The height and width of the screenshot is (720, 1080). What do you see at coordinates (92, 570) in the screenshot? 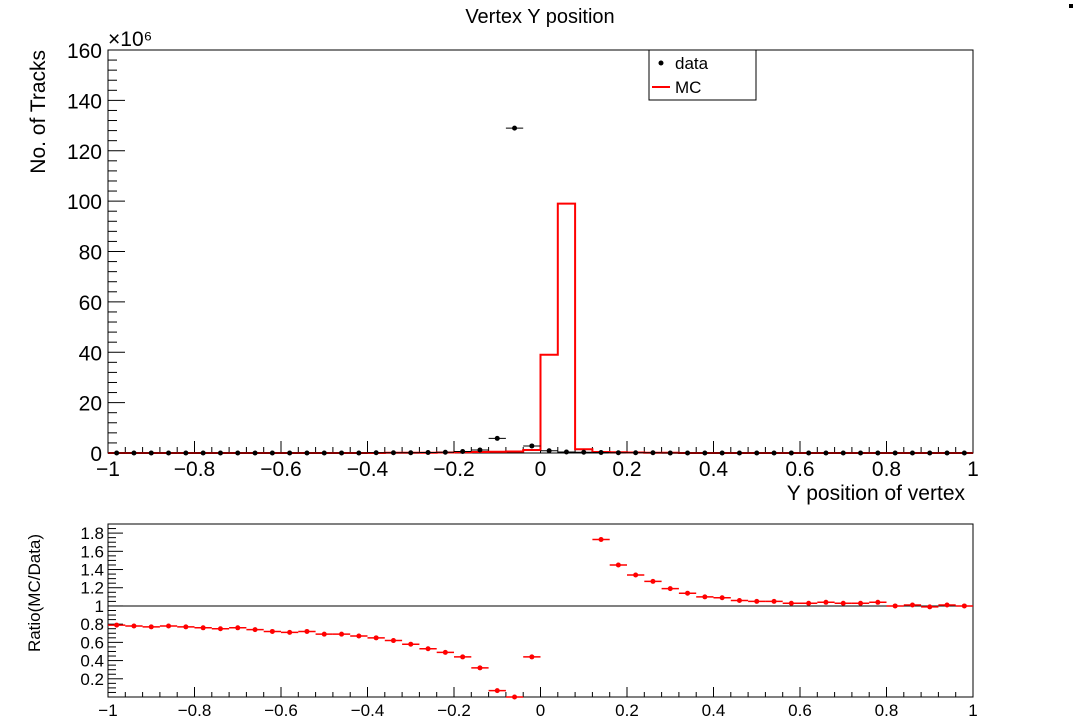
I see `ratio-y-tick-label: 1.4` at bounding box center [92, 570].